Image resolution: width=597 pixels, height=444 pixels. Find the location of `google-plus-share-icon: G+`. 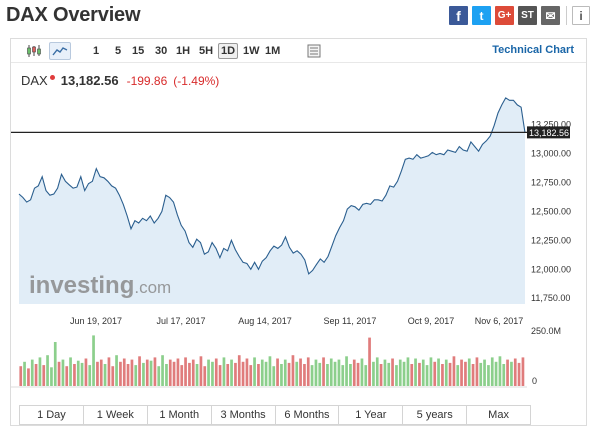

google-plus-share-icon: G+ is located at coordinates (504, 15).